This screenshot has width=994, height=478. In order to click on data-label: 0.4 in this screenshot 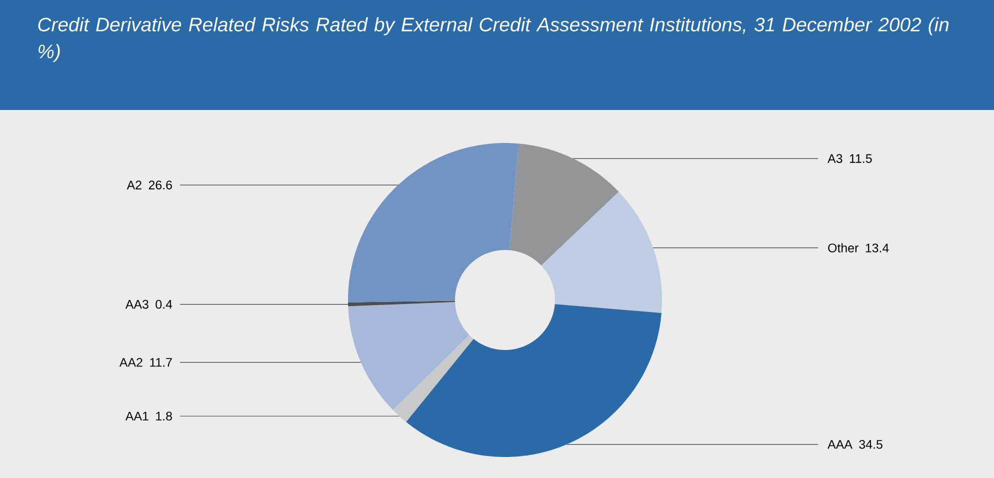, I will do `click(164, 304)`.